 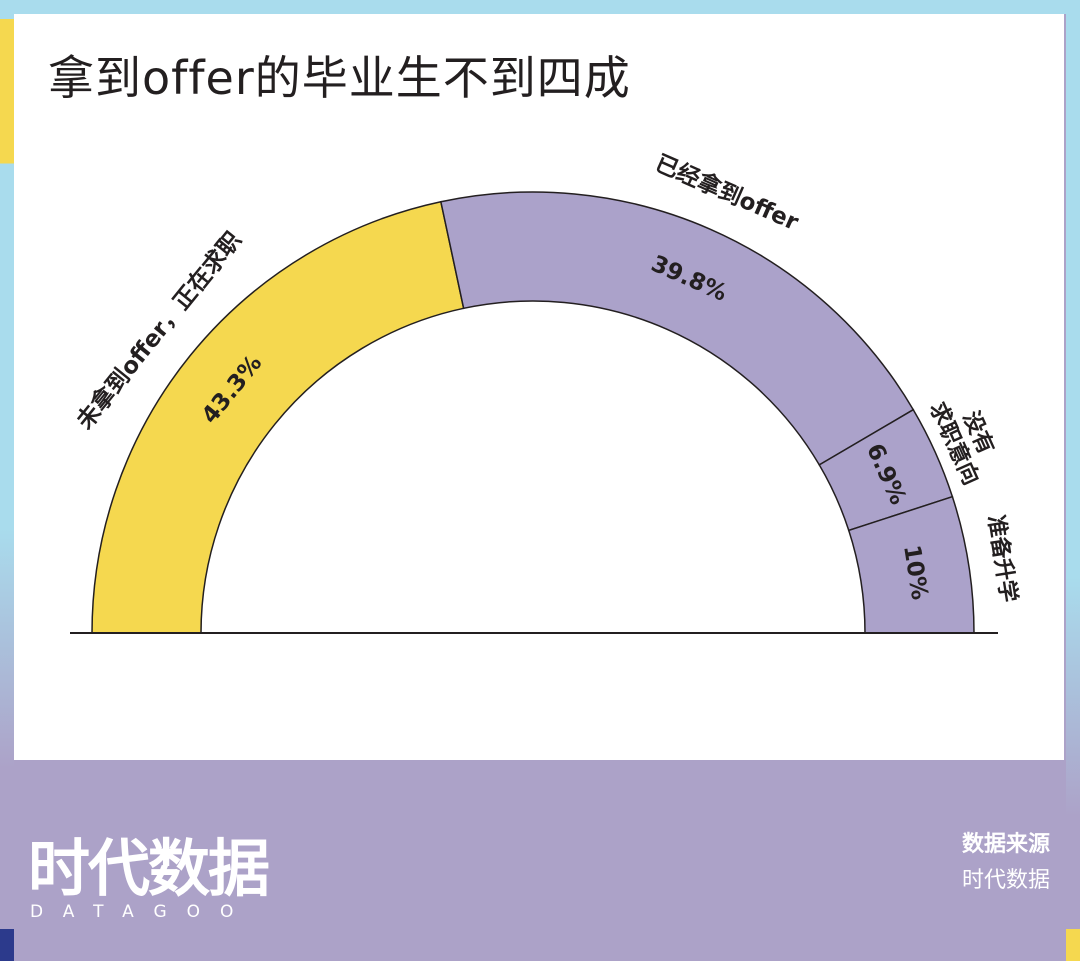 I want to click on corner-accent-right, so click(x=1073, y=945).